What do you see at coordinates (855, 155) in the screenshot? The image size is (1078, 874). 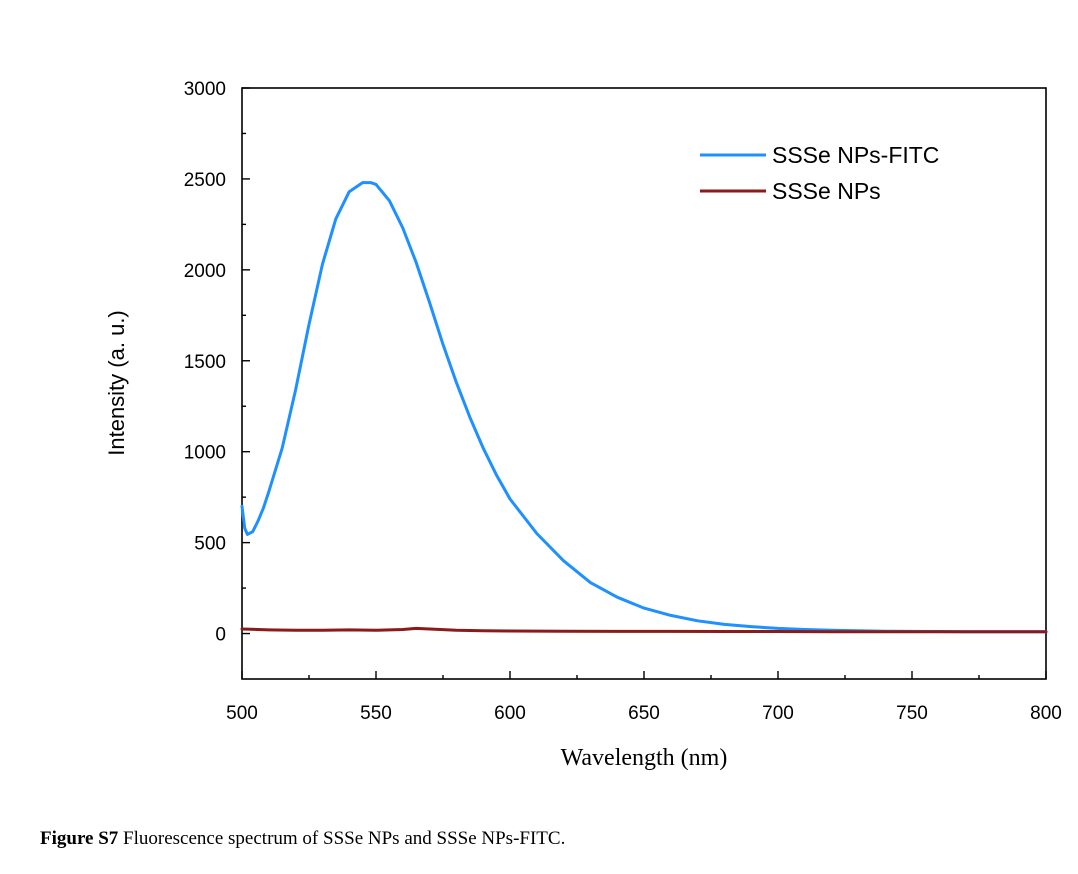 I see `legend-label: SSSe NPs-FITC` at bounding box center [855, 155].